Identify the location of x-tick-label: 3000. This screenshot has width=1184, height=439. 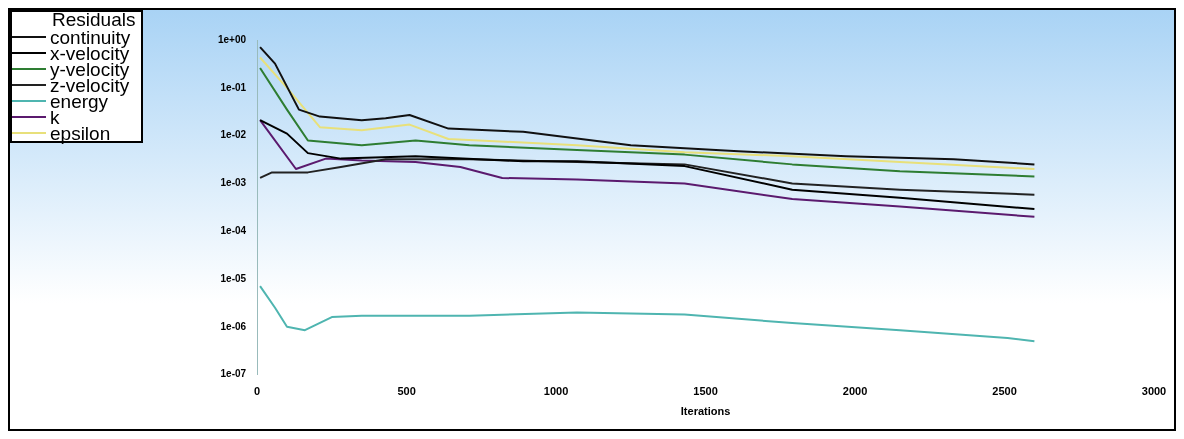
(1154, 391).